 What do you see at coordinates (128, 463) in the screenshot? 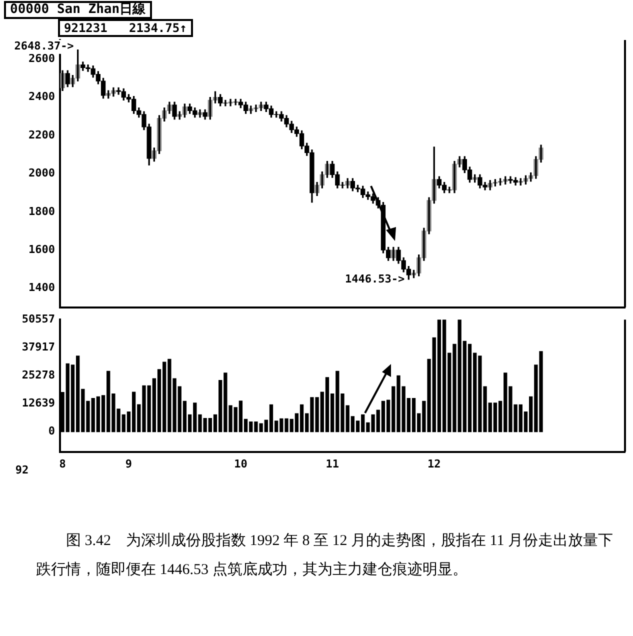
I see `x-tick-label: 9` at bounding box center [128, 463].